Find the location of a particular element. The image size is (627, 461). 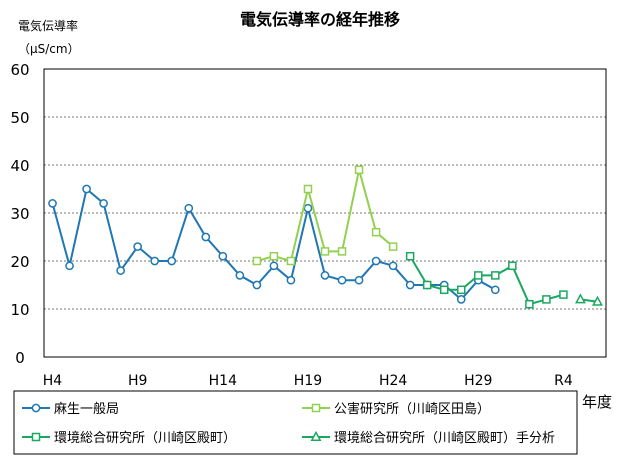

y-tick-label: 40 is located at coordinates (19, 166).